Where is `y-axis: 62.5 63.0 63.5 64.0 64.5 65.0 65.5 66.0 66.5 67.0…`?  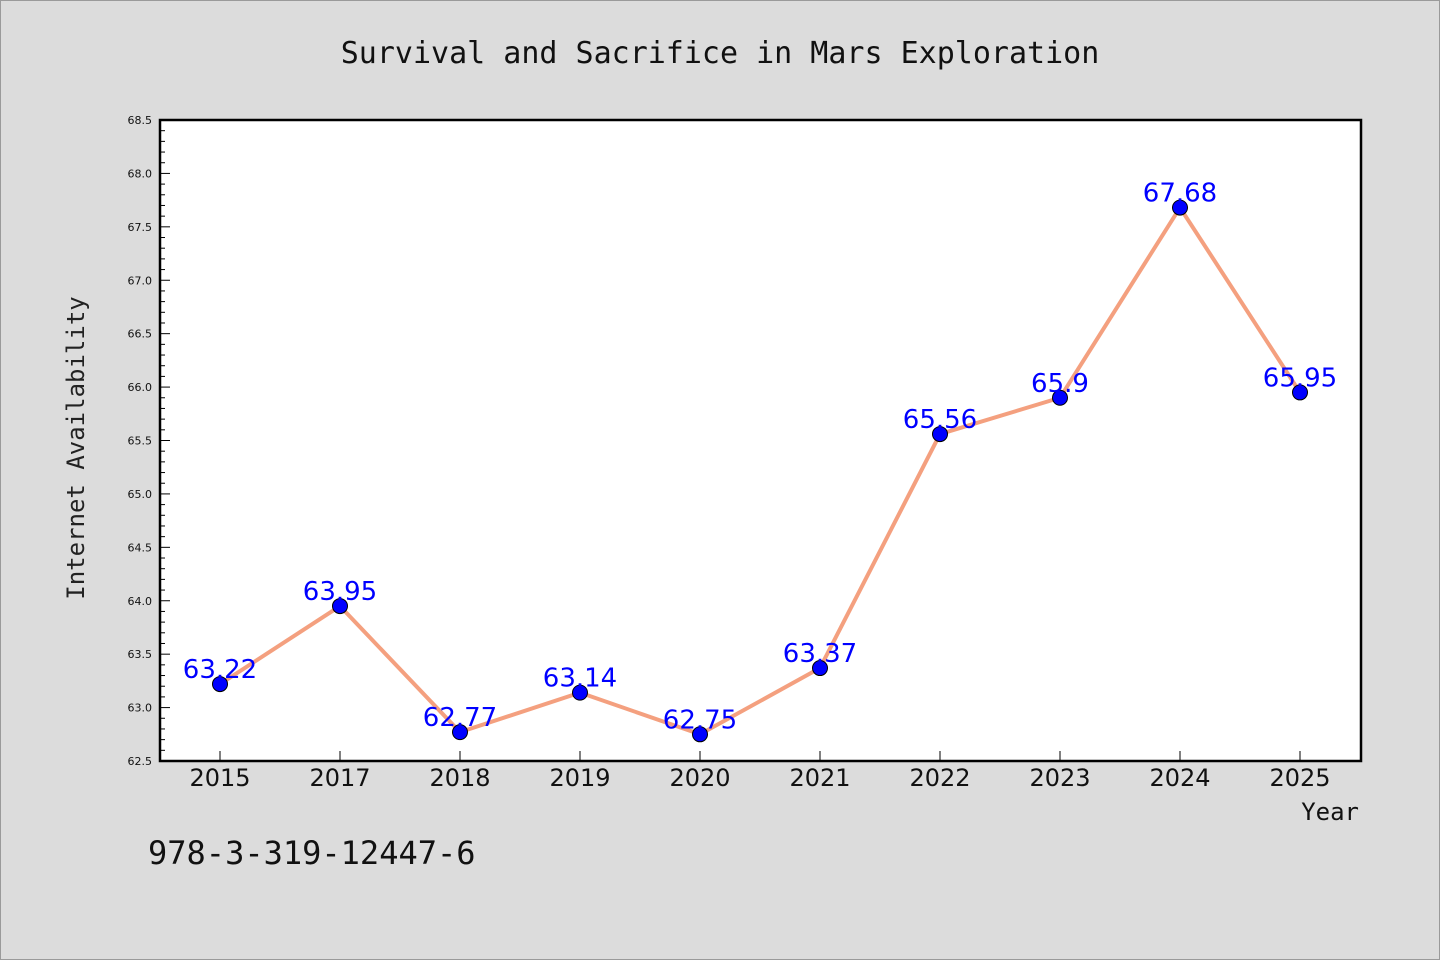
y-axis: 62.5 63.0 63.5 64.0 64.5 65.0 65.5 66.0 66.5 67.0… is located at coordinates (149, 441).